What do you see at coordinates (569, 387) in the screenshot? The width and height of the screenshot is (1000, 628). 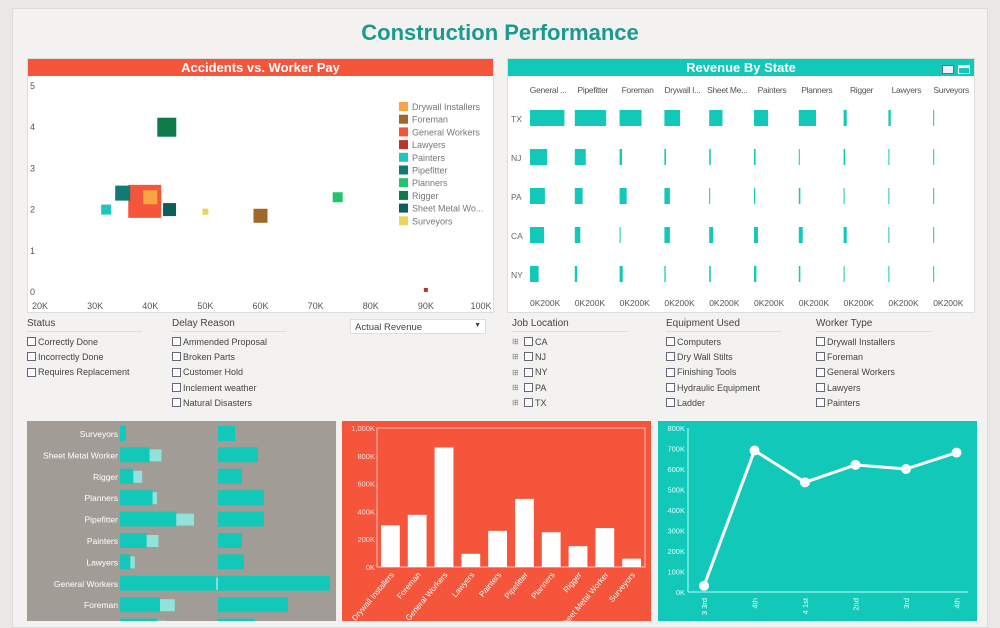 I see `filter-option: ⊞PA` at bounding box center [569, 387].